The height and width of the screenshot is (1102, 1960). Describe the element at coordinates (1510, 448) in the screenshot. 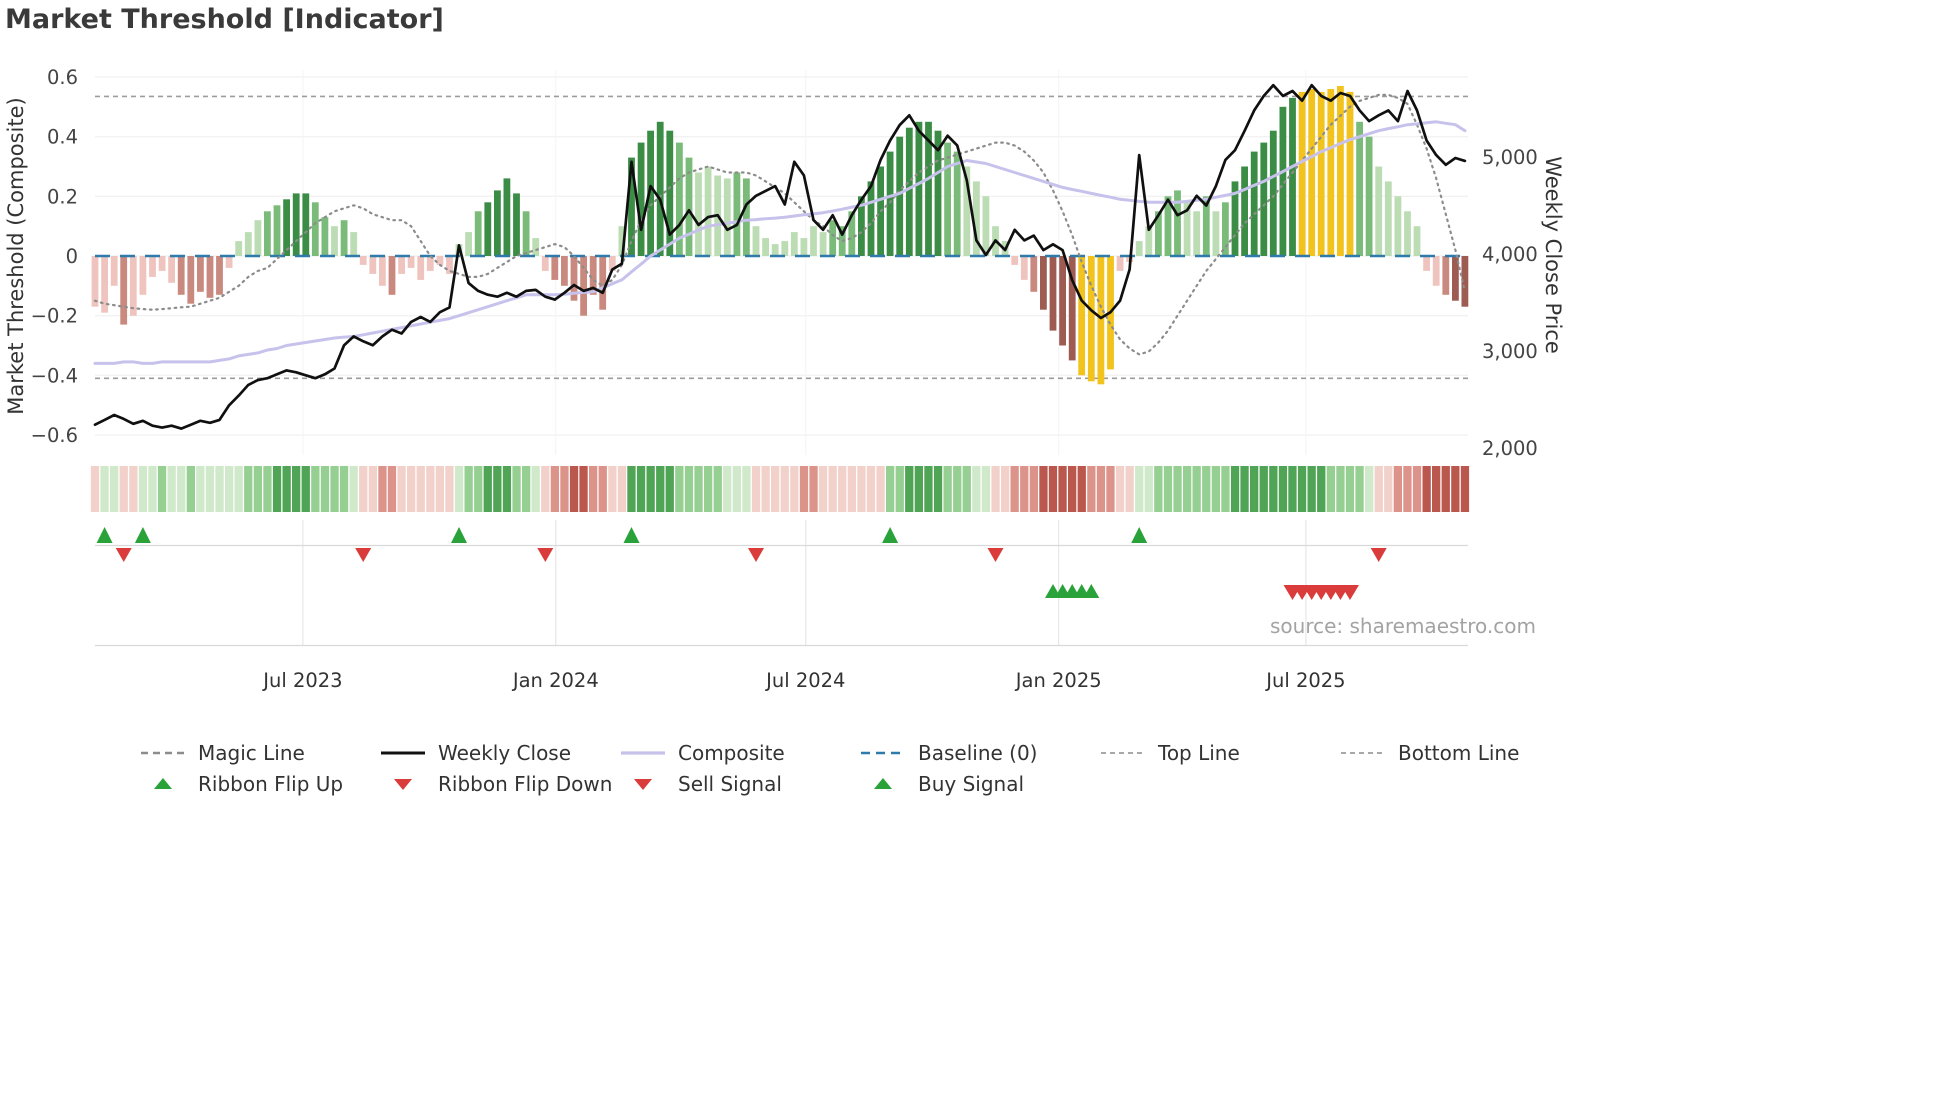

I see `right-tick-label: 2,000` at that location.